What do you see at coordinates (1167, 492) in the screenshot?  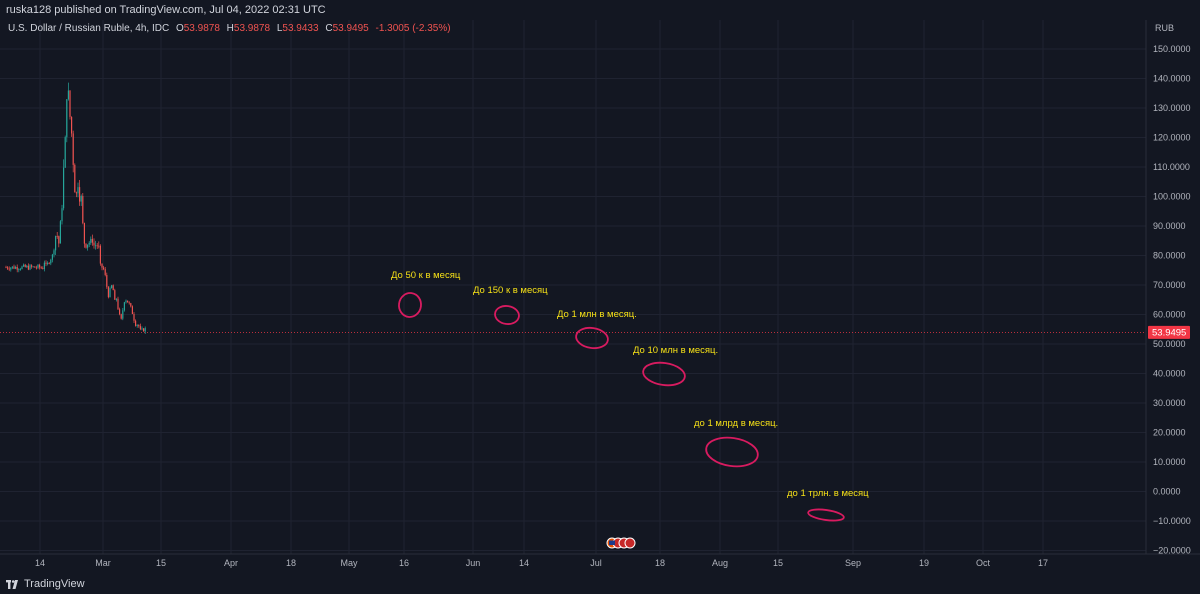 I see `price-tick-label: 0.0000` at bounding box center [1167, 492].